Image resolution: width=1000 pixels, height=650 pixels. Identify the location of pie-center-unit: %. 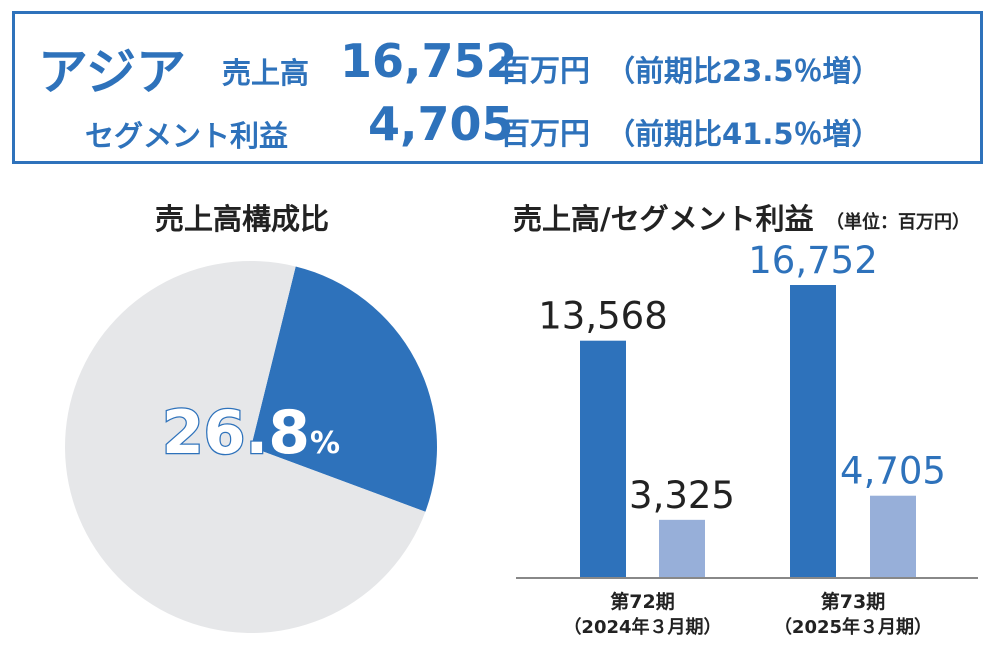
(325, 443).